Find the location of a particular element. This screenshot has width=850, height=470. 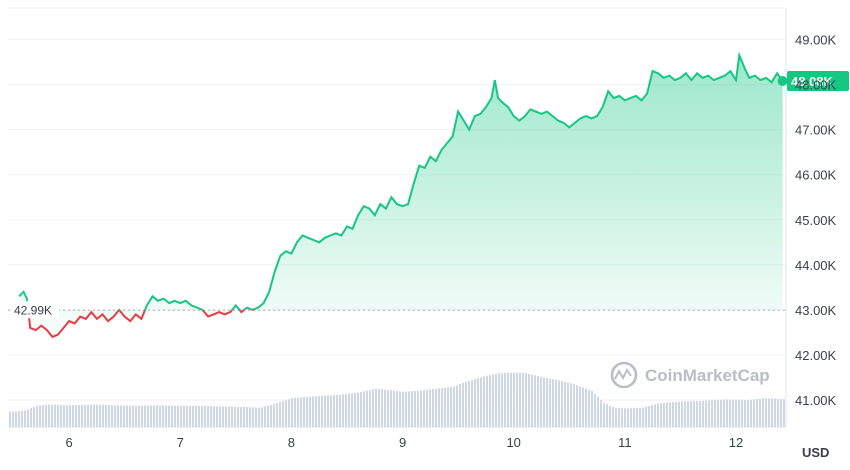

x-tick-label: 10 is located at coordinates (513, 442).